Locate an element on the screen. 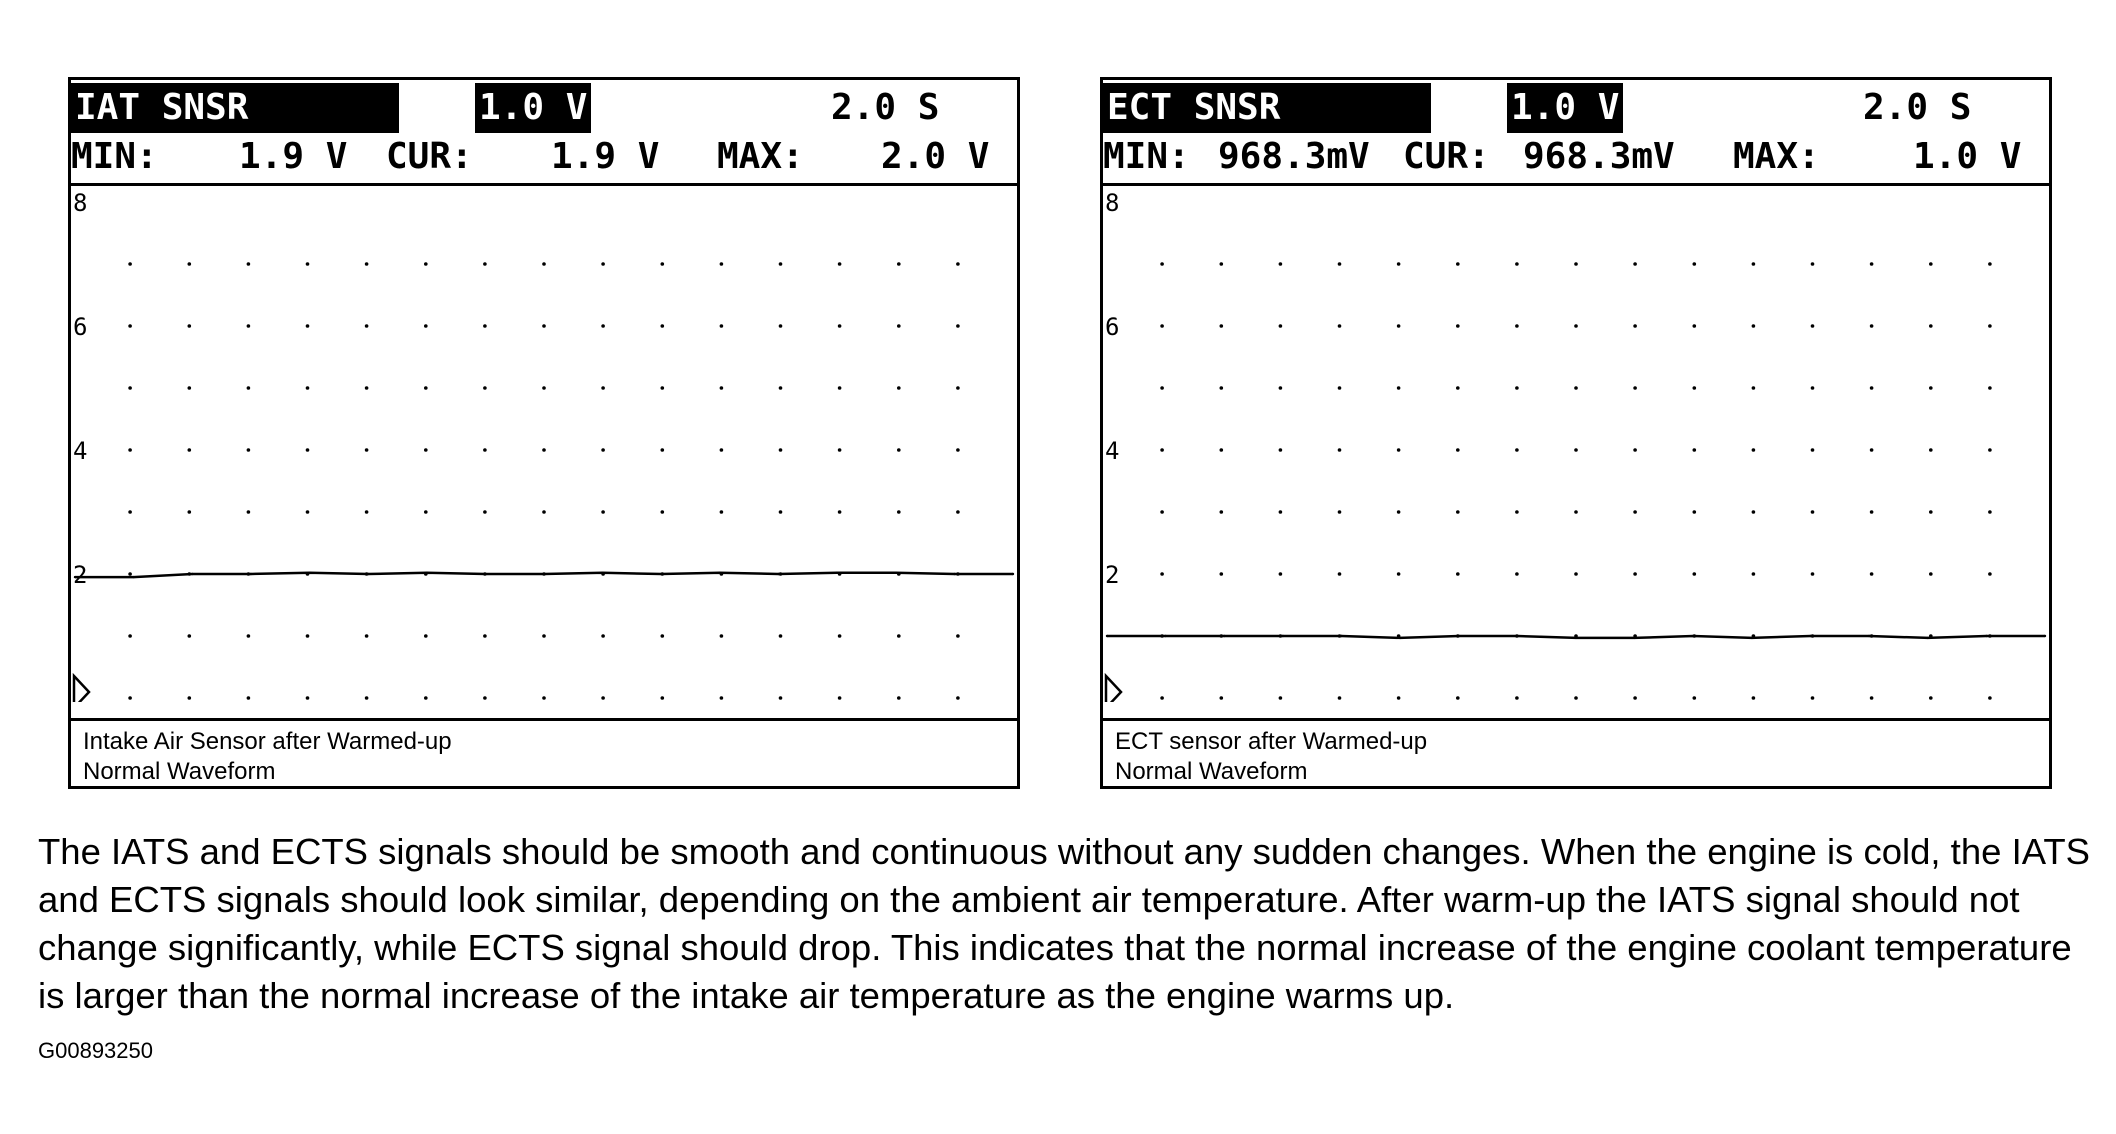 The height and width of the screenshot is (1134, 2116). ect-y-tick-label: 2 is located at coordinates (1112, 575).